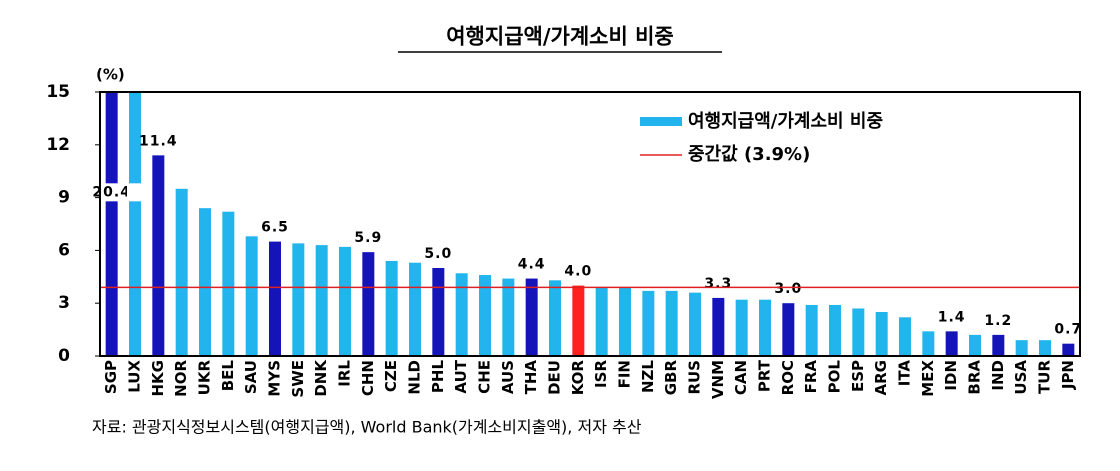 The image size is (1120, 471). I want to click on y-tick-label: 12, so click(58, 145).